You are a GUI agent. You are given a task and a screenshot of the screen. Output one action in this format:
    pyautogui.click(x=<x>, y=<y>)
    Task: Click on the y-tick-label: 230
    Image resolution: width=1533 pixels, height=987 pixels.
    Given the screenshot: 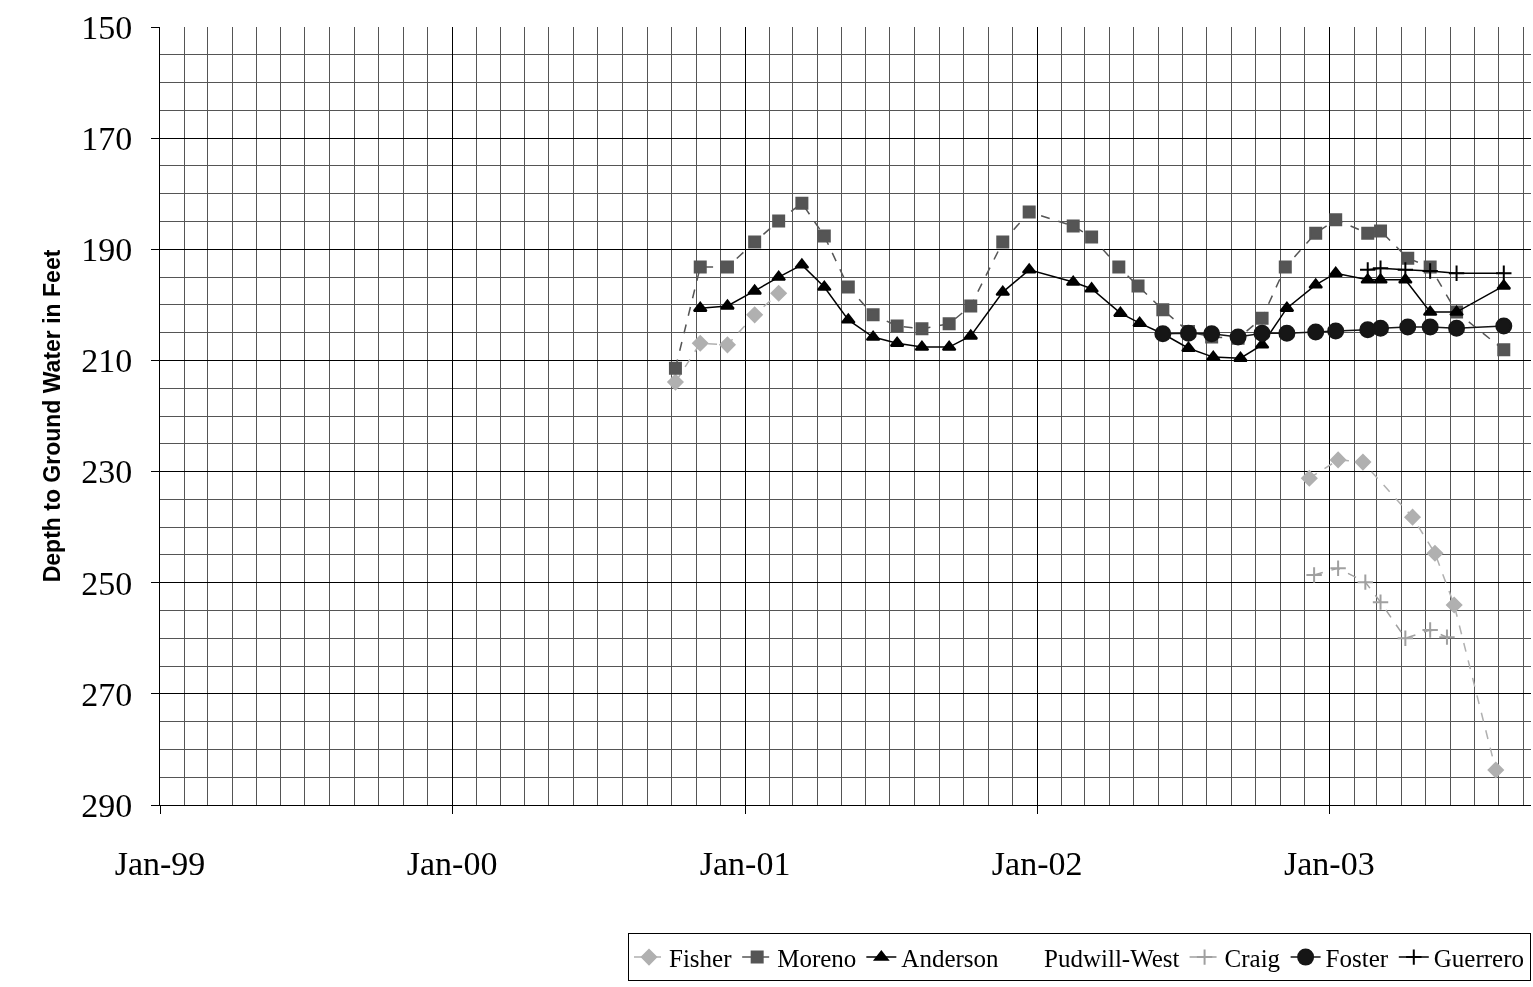 What is the action you would take?
    pyautogui.click(x=107, y=472)
    